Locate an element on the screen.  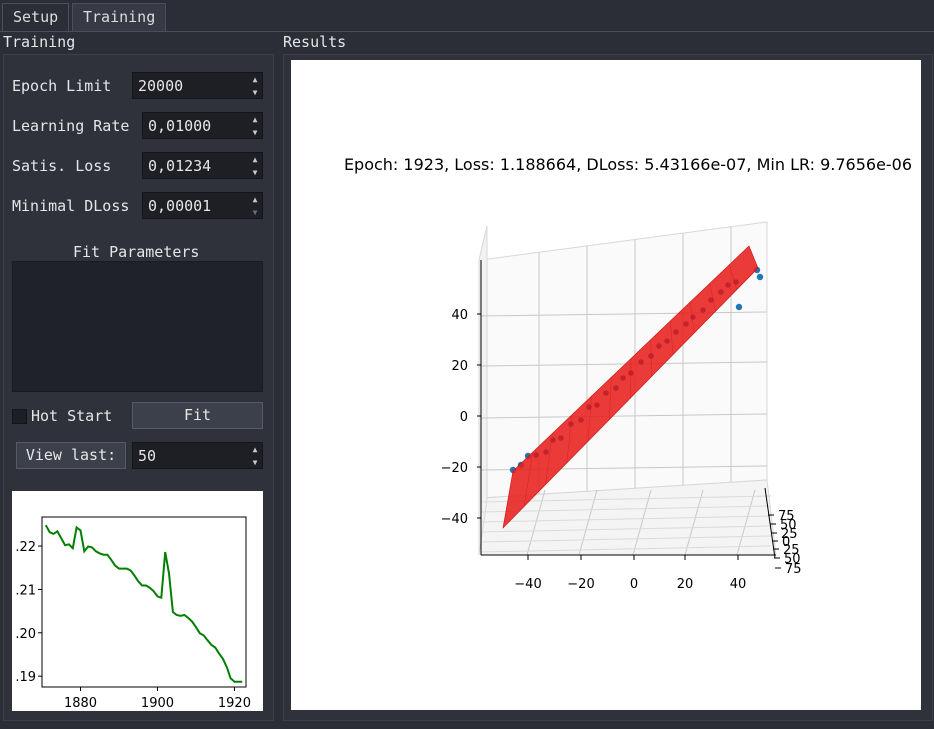
fit-button: Fit is located at coordinates (197, 415).